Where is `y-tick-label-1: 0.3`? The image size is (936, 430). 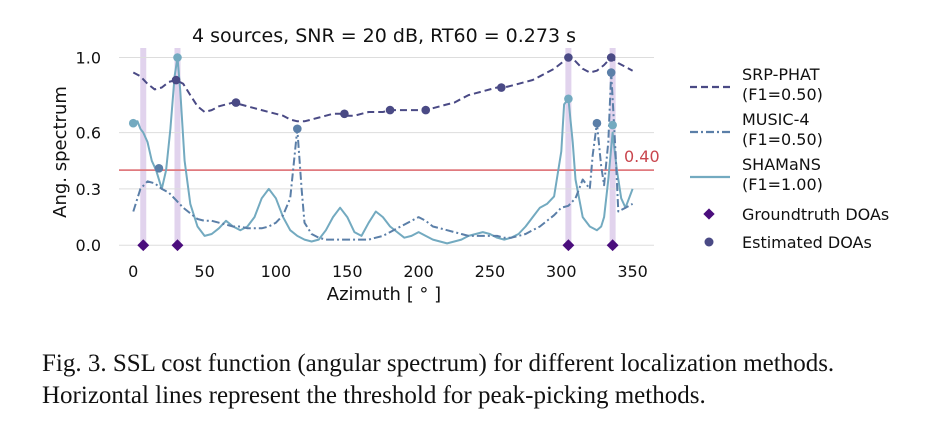
y-tick-label-1: 0.3 is located at coordinates (88, 189).